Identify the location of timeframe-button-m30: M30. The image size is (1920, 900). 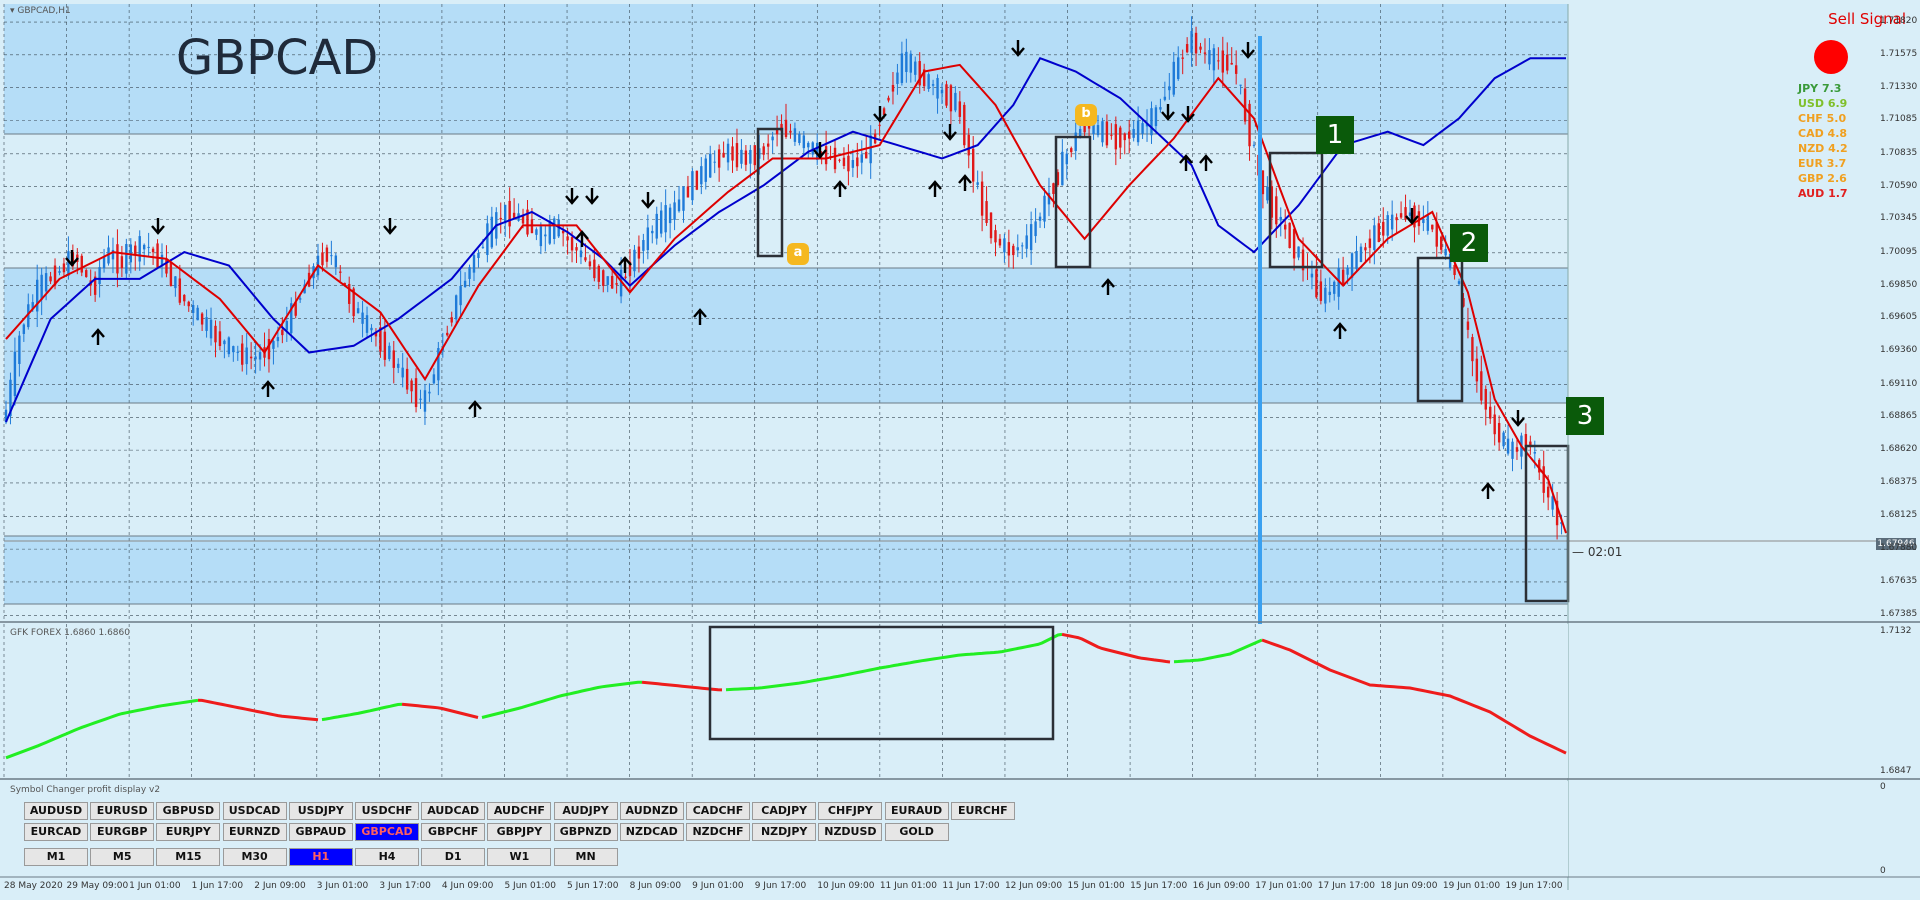
(254, 857).